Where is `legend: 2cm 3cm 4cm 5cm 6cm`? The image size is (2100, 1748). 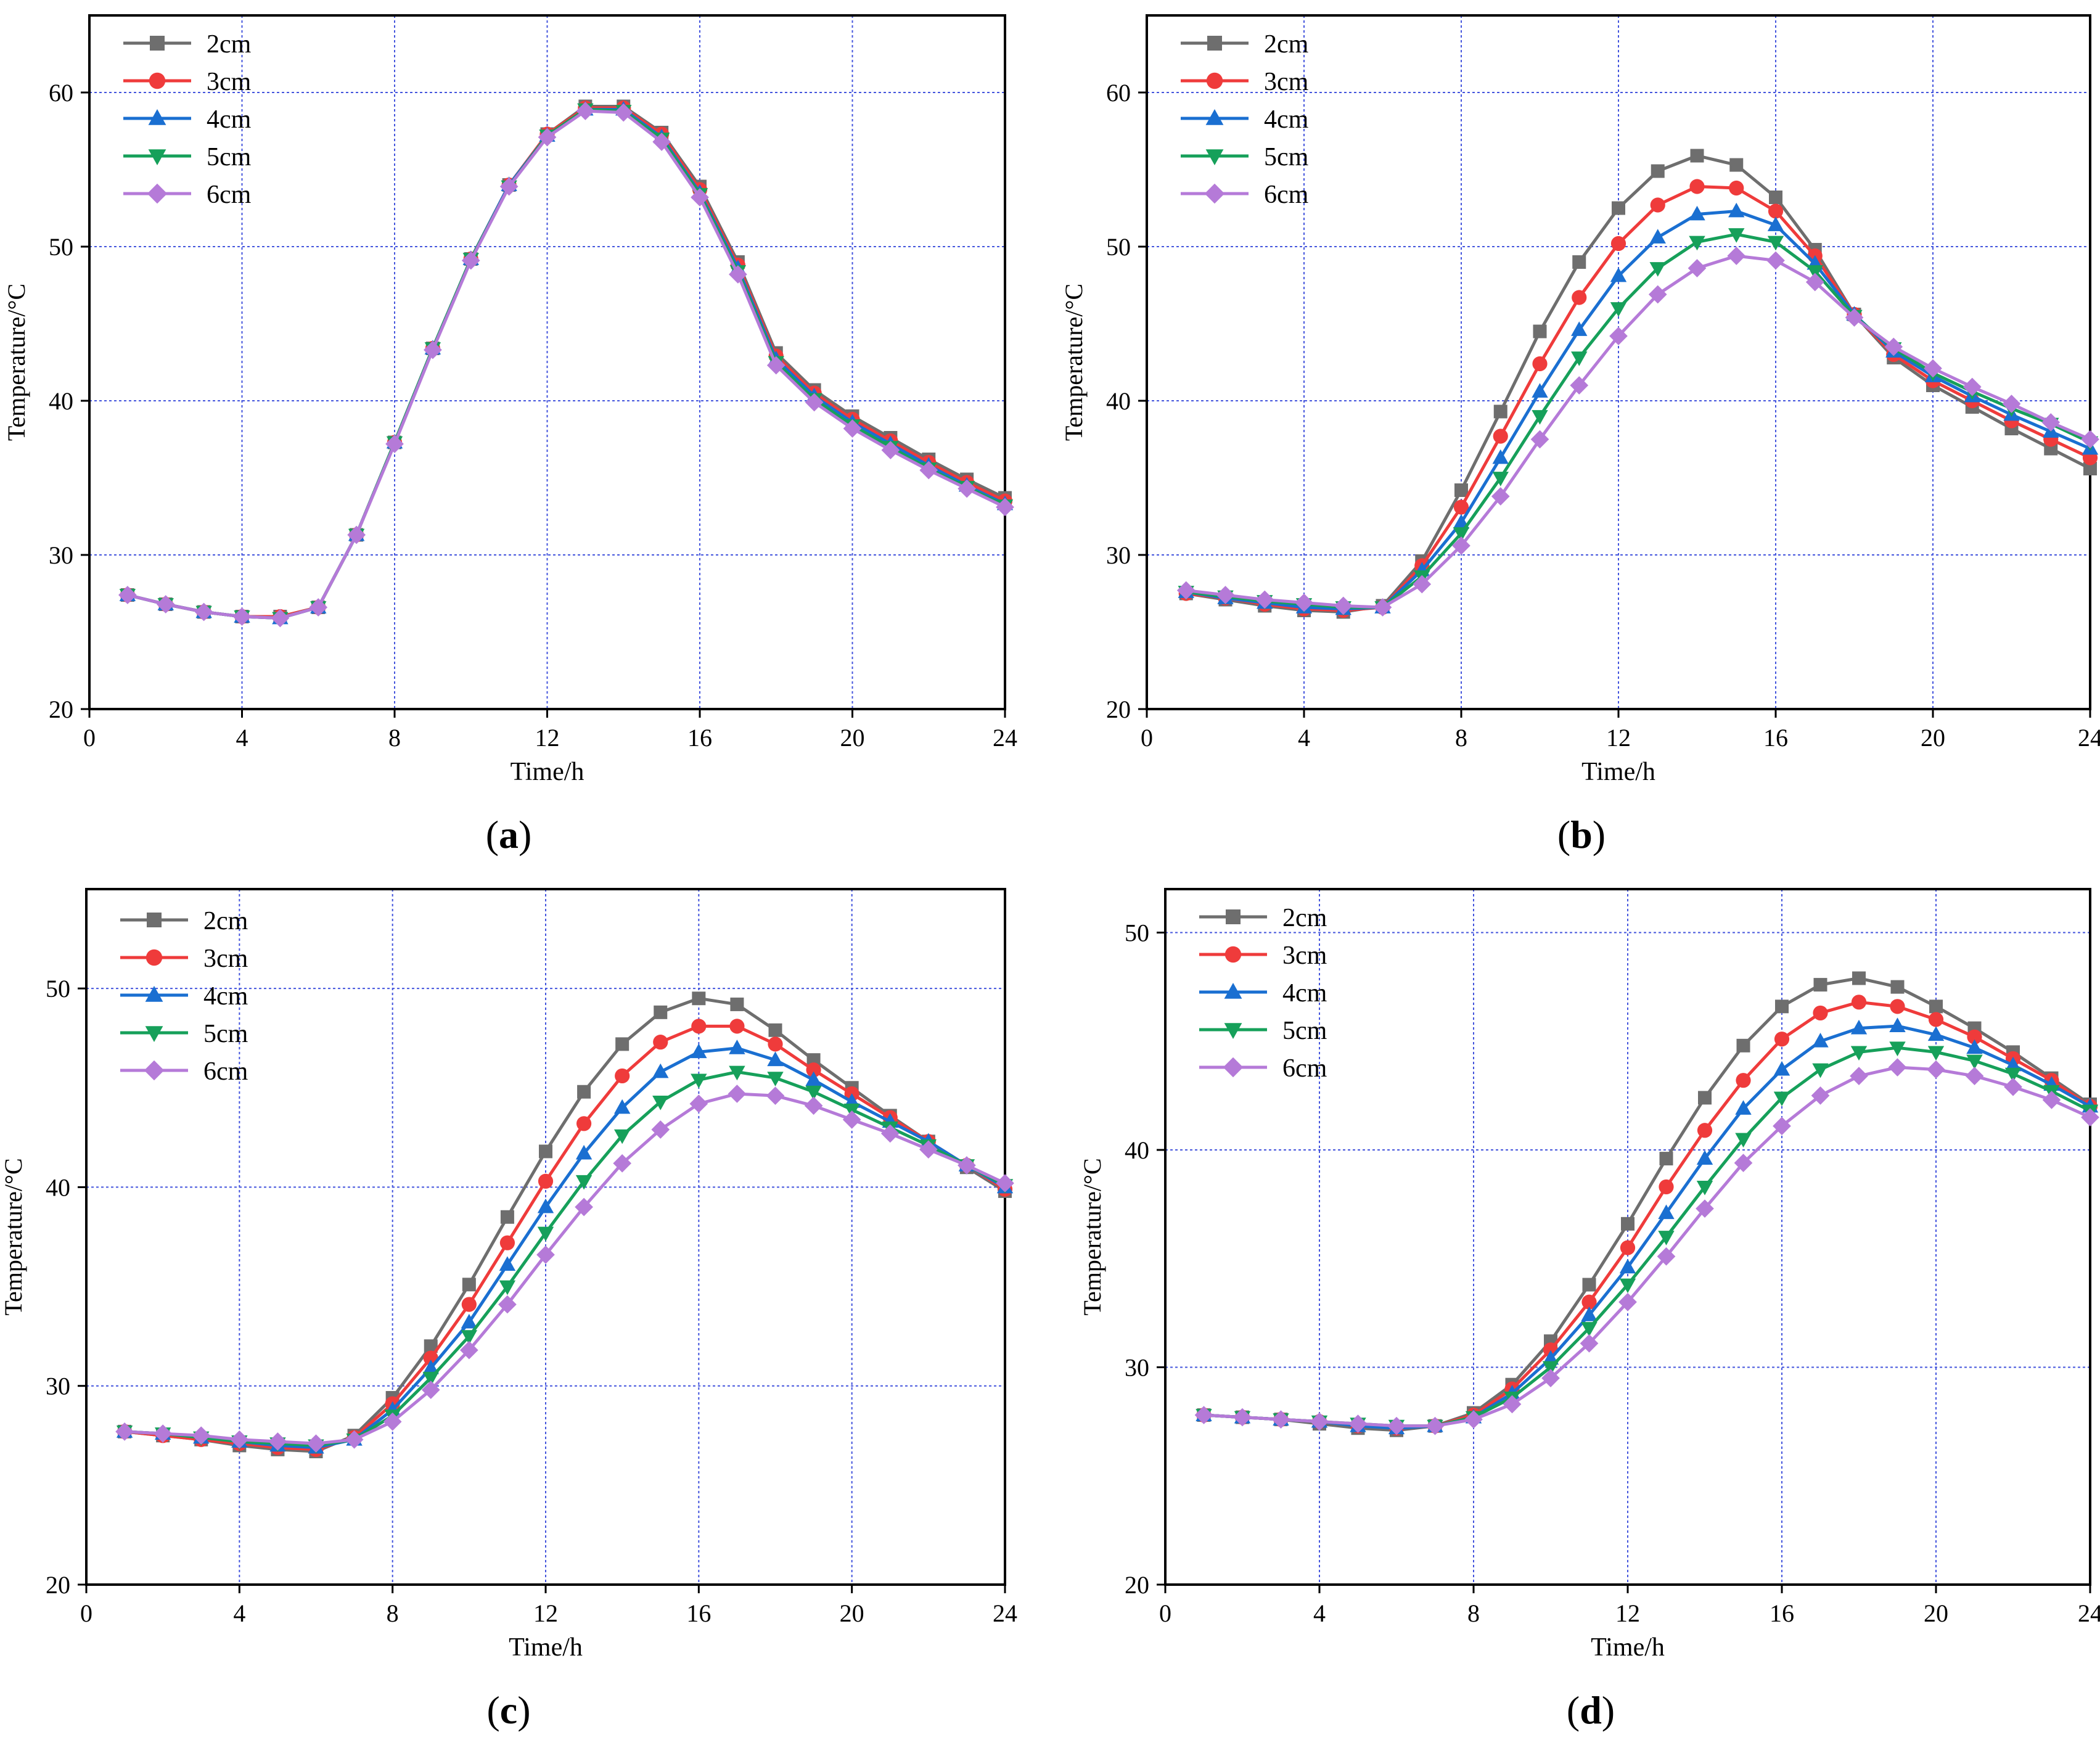
legend: 2cm 3cm 4cm 5cm 6cm is located at coordinates (184, 996).